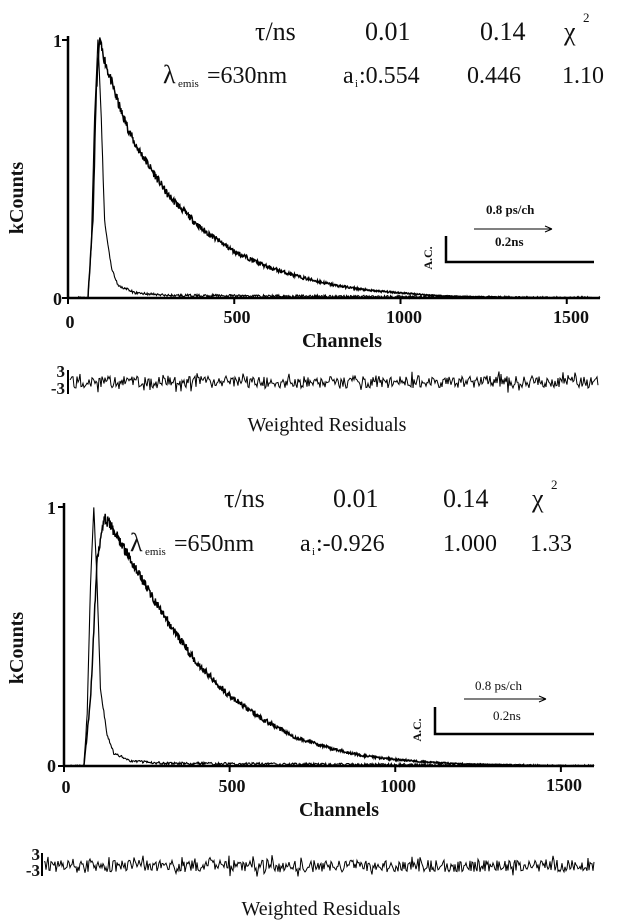 Image resolution: width=622 pixels, height=923 pixels. Describe the element at coordinates (317, 301) in the screenshot. I see `x-ticks` at that location.